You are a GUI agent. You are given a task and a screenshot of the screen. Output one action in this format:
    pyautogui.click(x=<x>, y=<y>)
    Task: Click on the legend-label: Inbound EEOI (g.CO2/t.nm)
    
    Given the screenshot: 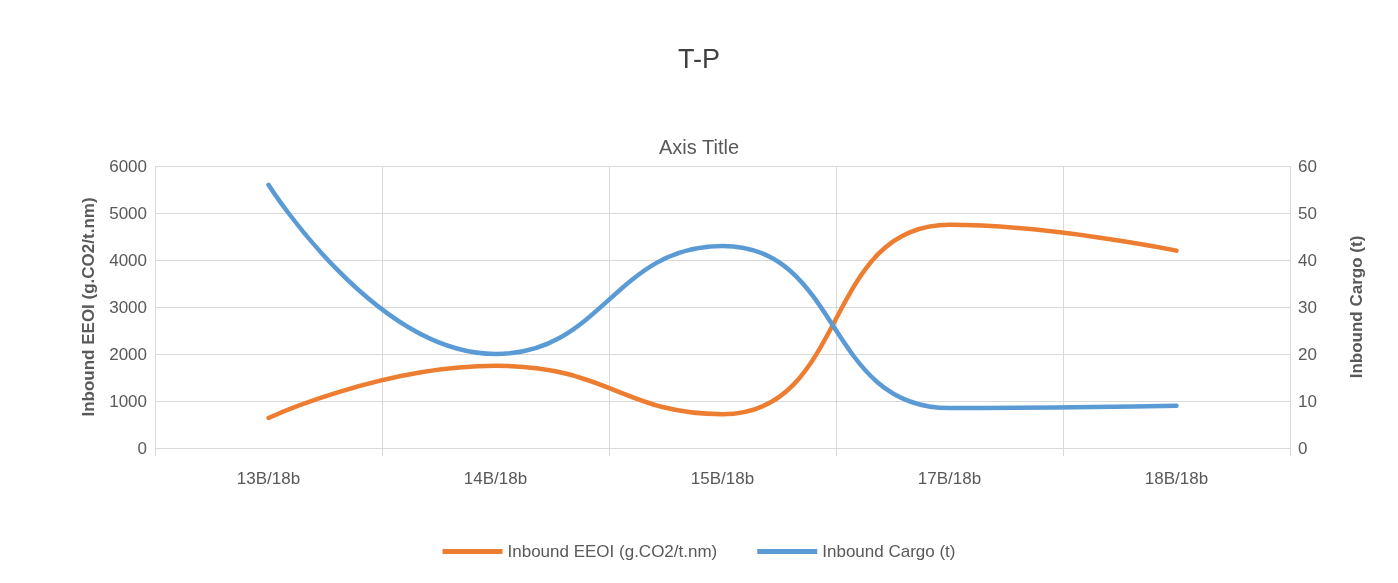 What is the action you would take?
    pyautogui.click(x=612, y=551)
    